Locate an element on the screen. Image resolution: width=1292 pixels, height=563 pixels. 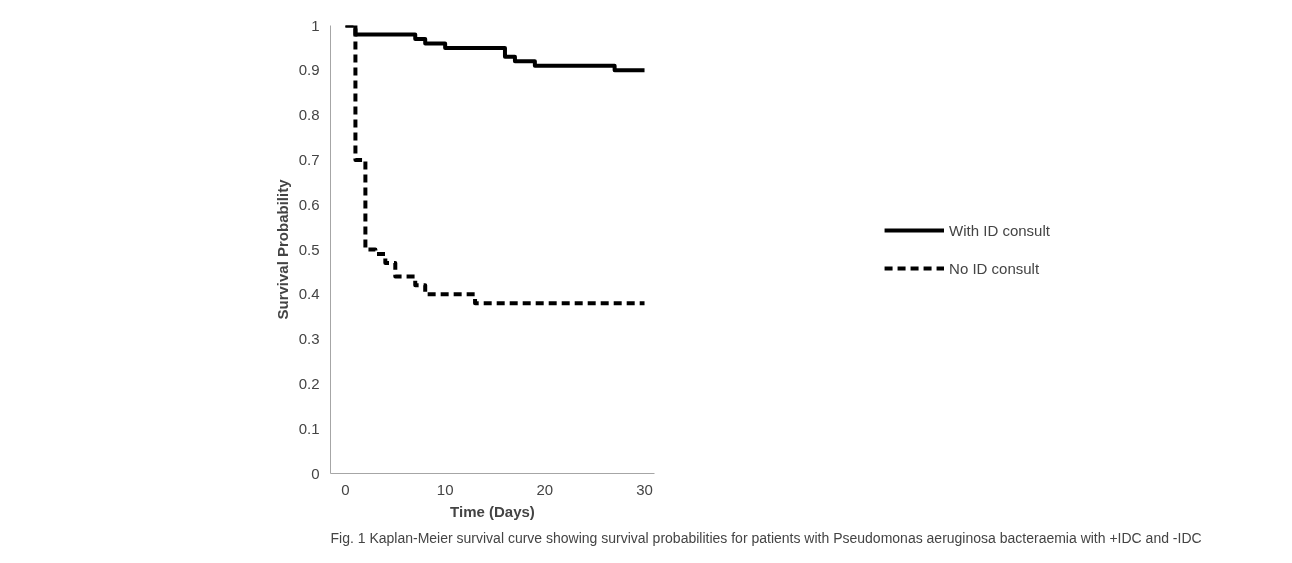
x-tick-label: 0 is located at coordinates (345, 489).